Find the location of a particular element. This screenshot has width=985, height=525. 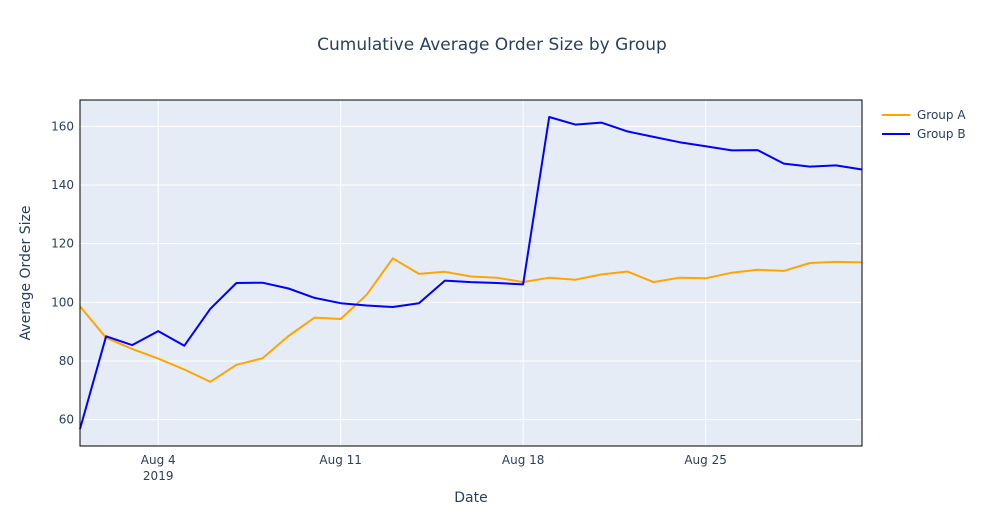

x-axis-title: Date is located at coordinates (470, 498).